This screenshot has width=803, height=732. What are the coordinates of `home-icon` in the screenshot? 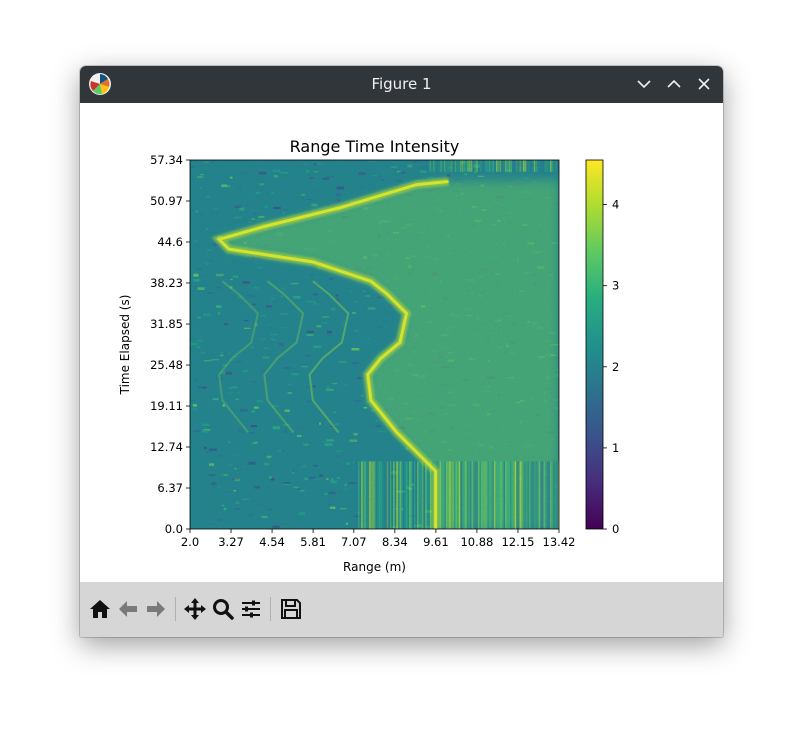 It's located at (100, 609).